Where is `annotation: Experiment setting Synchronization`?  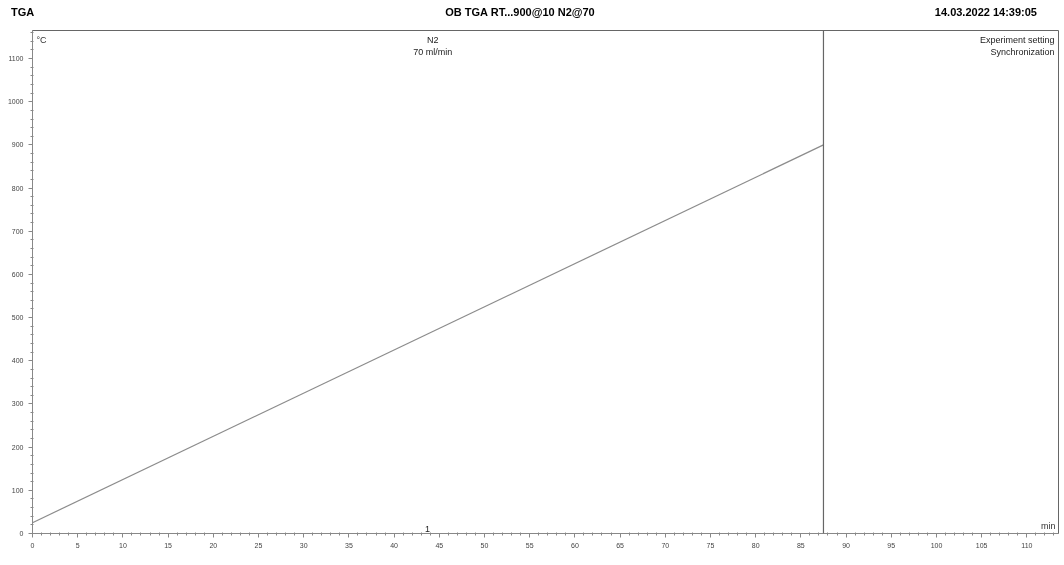
annotation: Experiment setting Synchronization is located at coordinates (1017, 45).